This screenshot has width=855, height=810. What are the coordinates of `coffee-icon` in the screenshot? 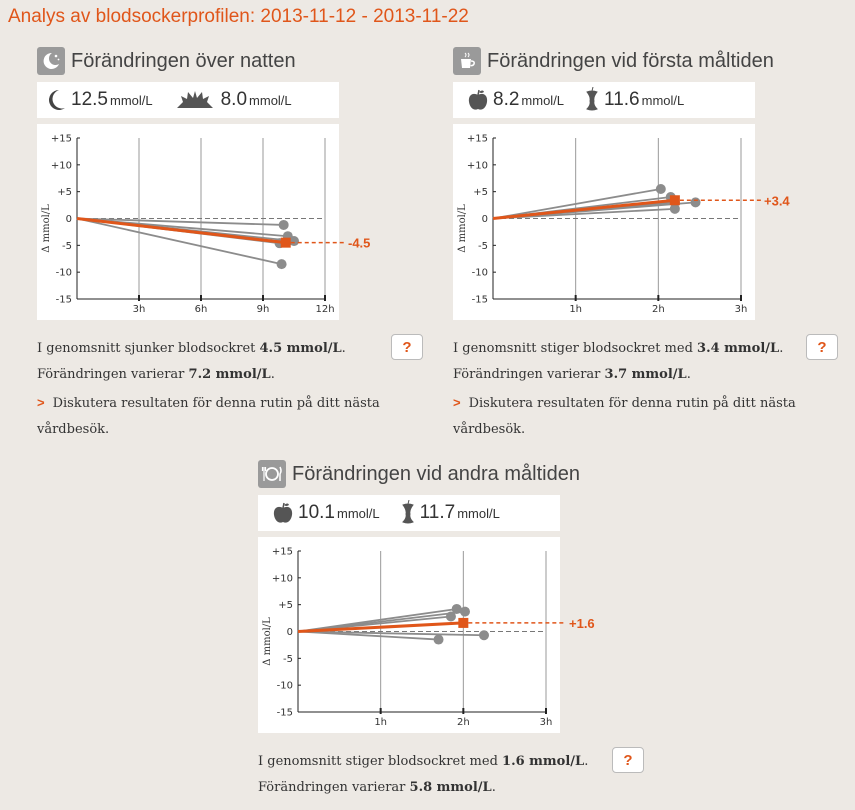 It's located at (467, 61).